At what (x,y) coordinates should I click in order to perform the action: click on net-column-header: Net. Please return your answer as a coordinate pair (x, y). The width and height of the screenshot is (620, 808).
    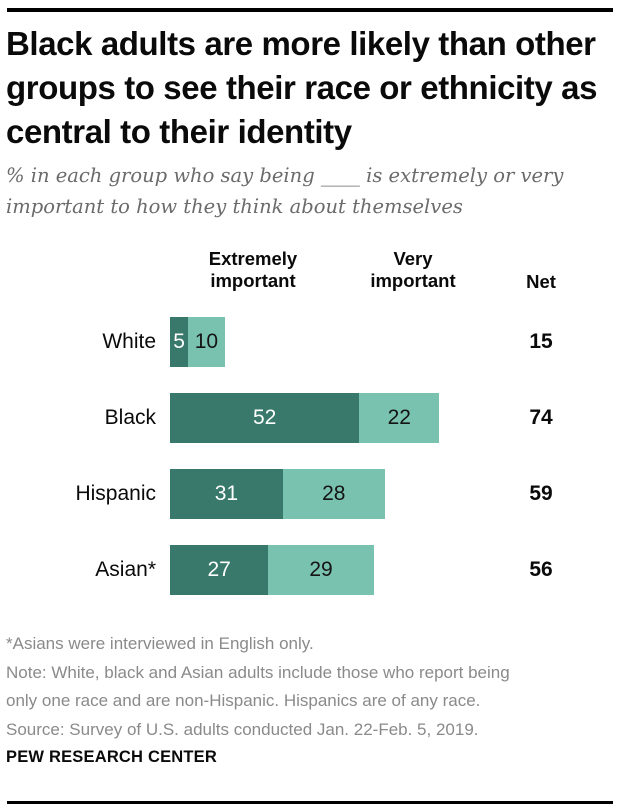
    Looking at the image, I should click on (541, 281).